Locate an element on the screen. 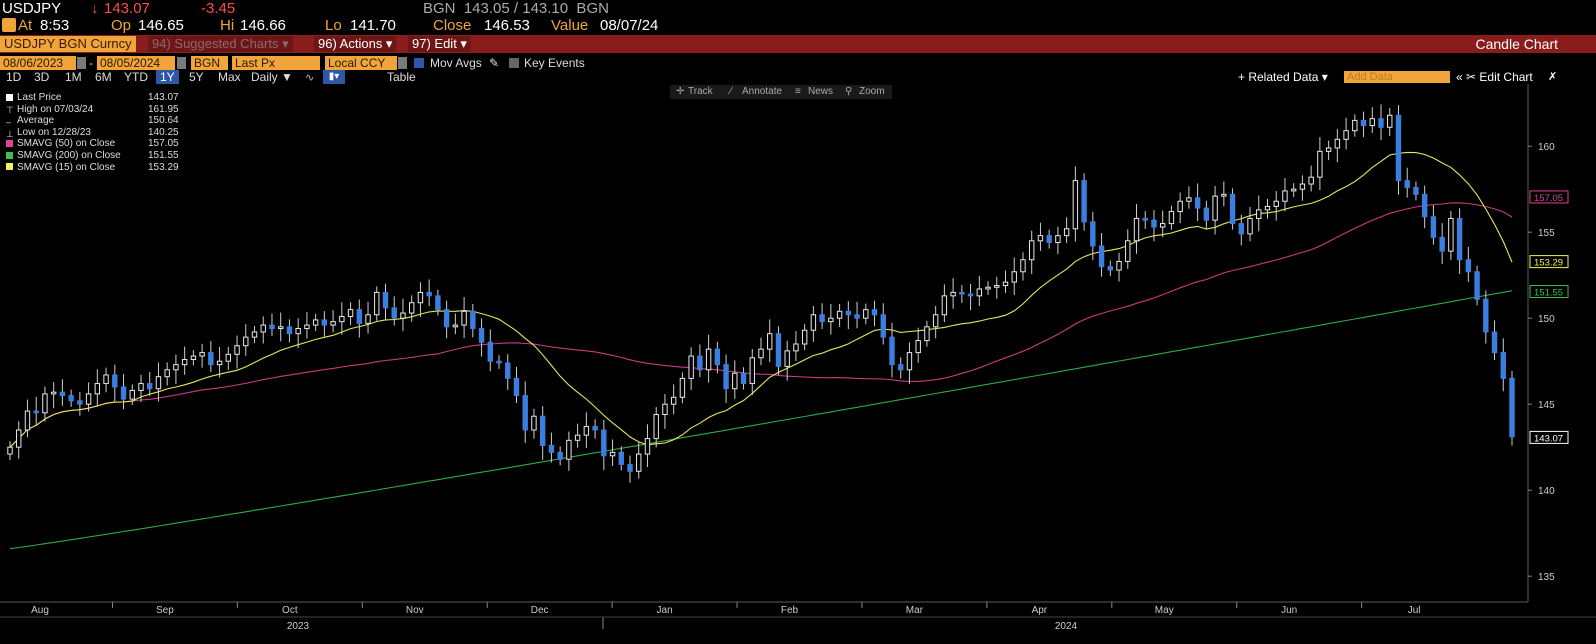 The height and width of the screenshot is (644, 1596). average-marker-icon: – is located at coordinates (9, 122).